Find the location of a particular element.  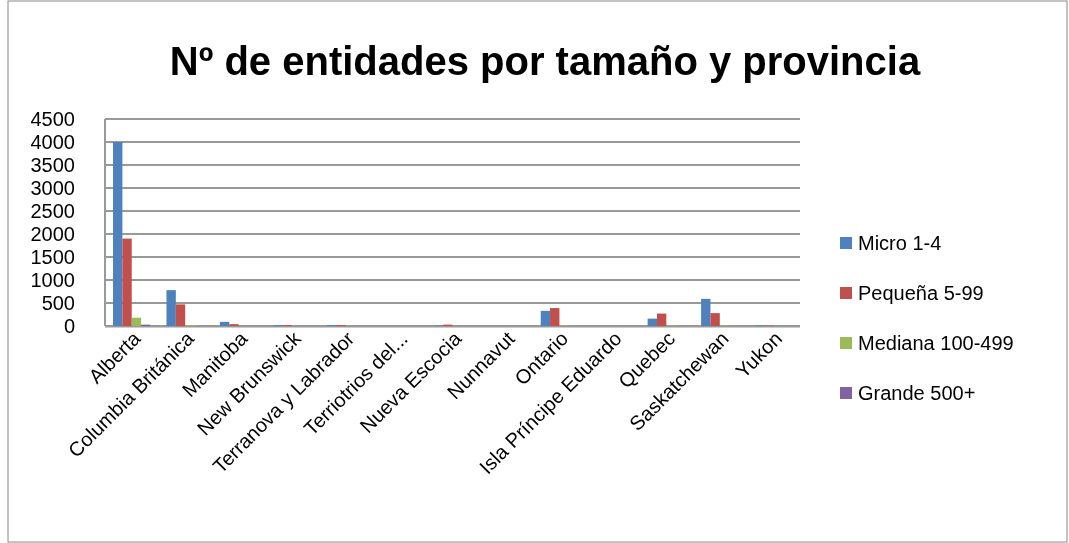

legend-label: Grande 500+ is located at coordinates (917, 393).